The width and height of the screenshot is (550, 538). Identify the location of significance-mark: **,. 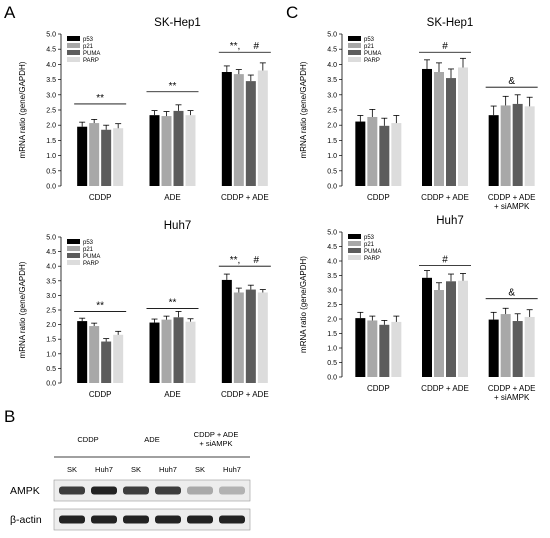
(235, 260).